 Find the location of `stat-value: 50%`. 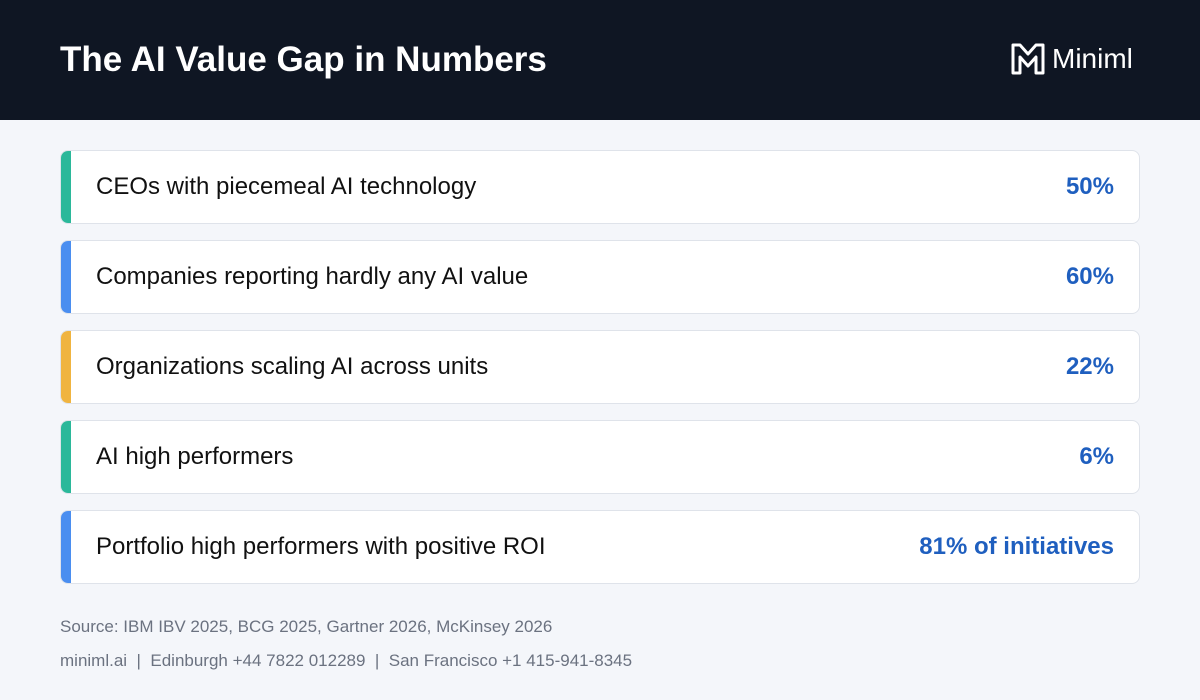

stat-value: 50% is located at coordinates (1089, 186).